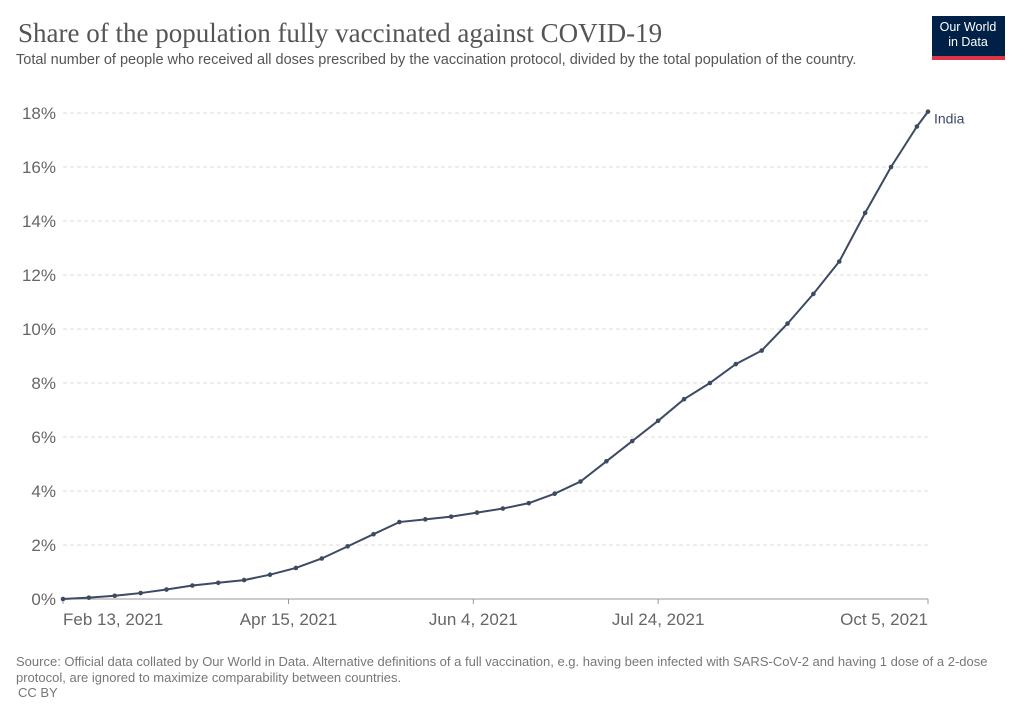 This screenshot has width=1024, height=723. I want to click on y-tick-label: 16%, so click(39, 167).